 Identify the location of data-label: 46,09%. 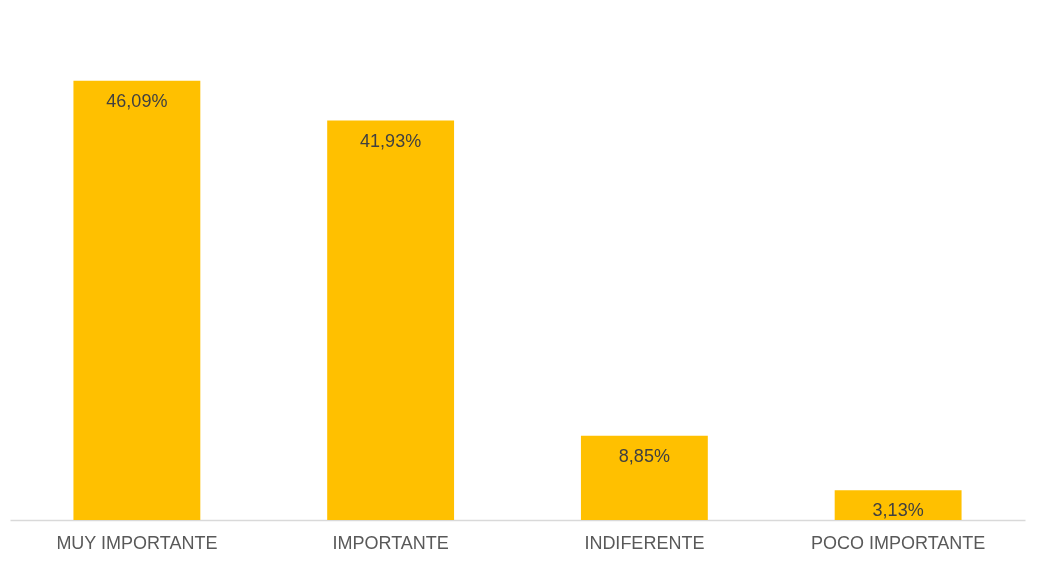
(137, 100).